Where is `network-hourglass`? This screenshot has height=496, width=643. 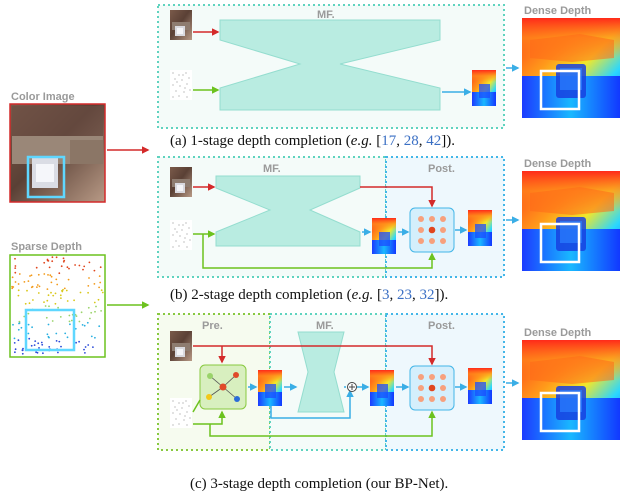
network-hourglass is located at coordinates (330, 65).